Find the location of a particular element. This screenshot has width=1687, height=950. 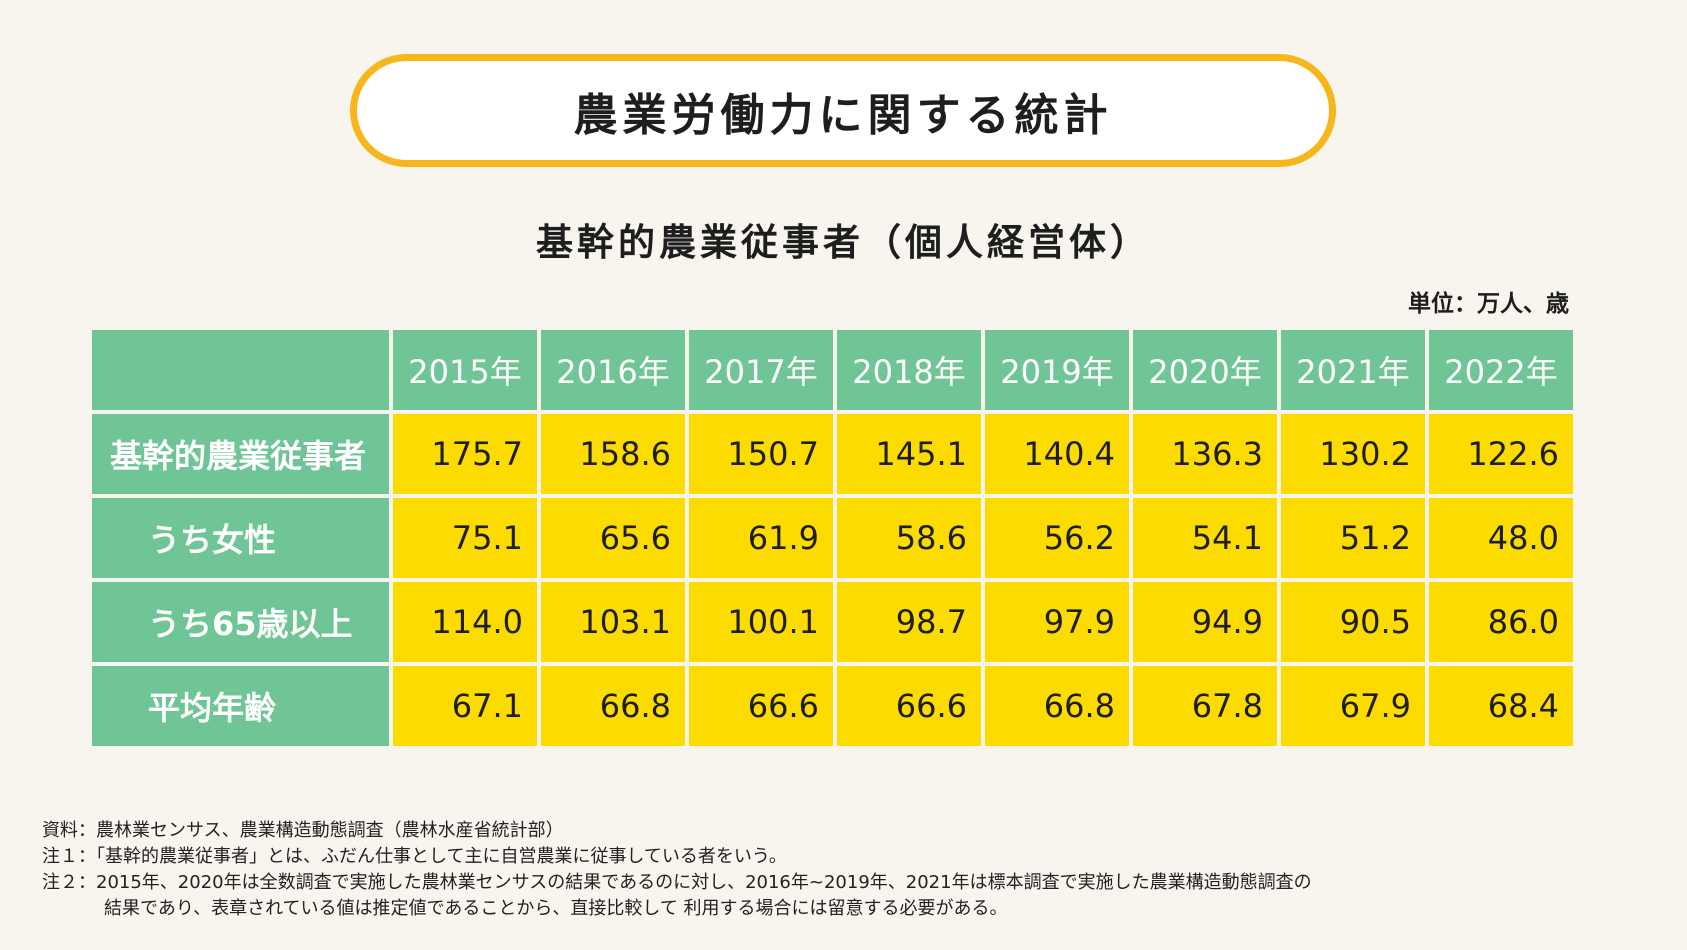

data-cell: 65.6 is located at coordinates (613, 538).